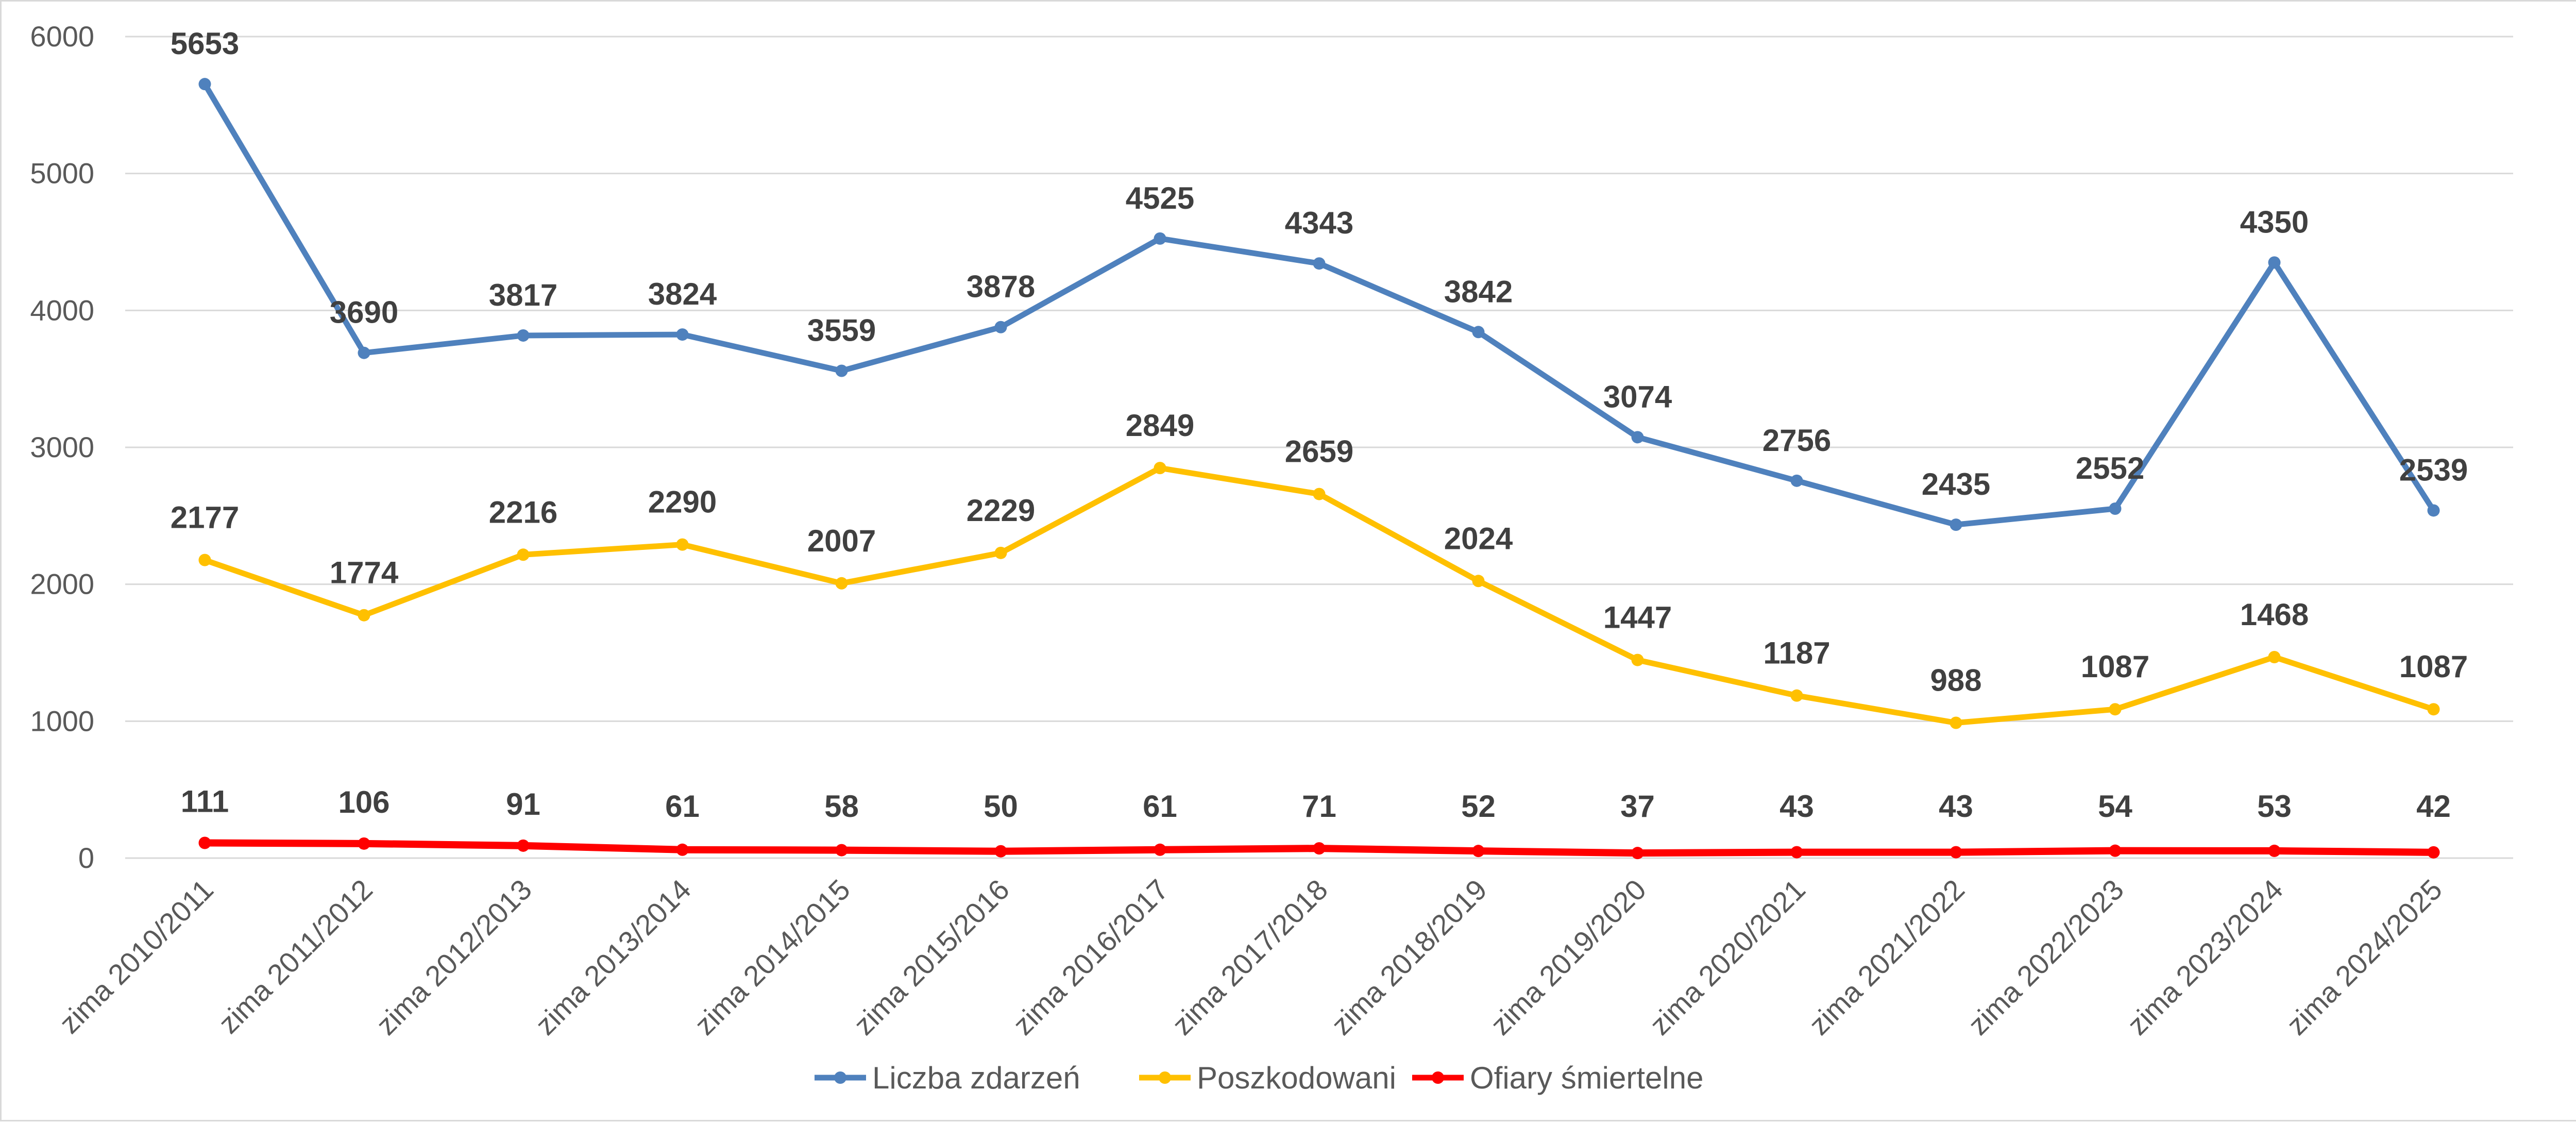 The image size is (2576, 1123). I want to click on legend-label: Liczba zdarzeń, so click(976, 1078).